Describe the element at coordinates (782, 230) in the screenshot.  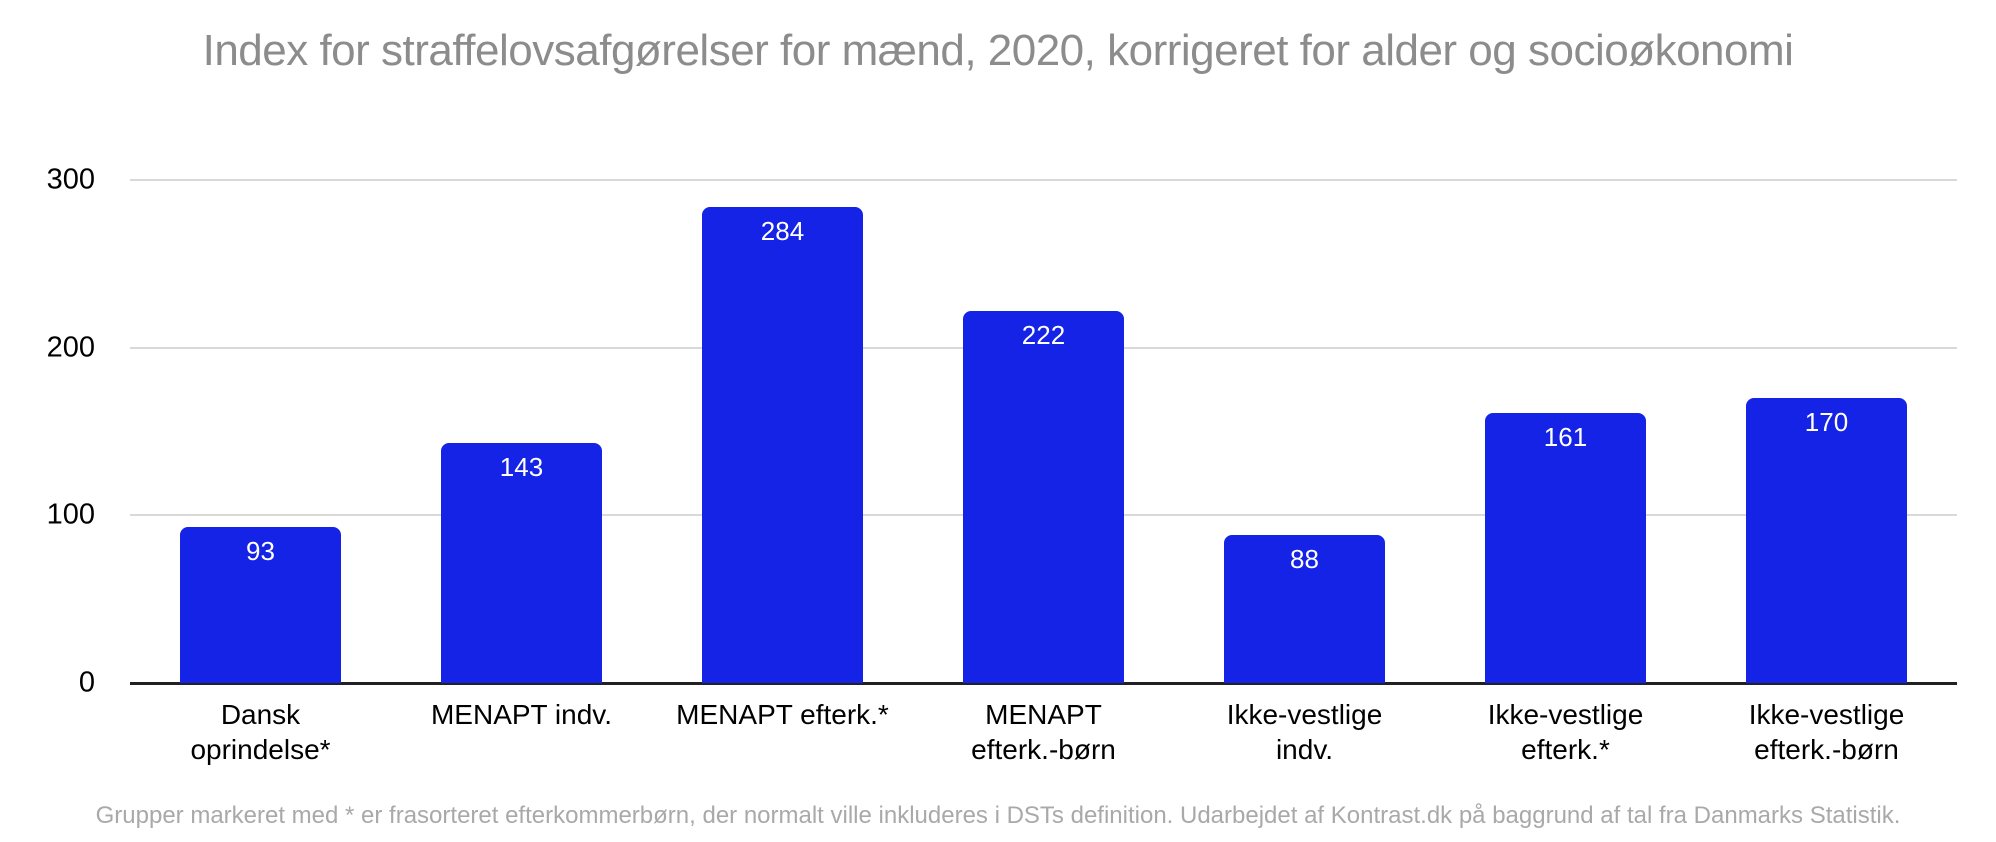
I see `bar-value-label: 284` at that location.